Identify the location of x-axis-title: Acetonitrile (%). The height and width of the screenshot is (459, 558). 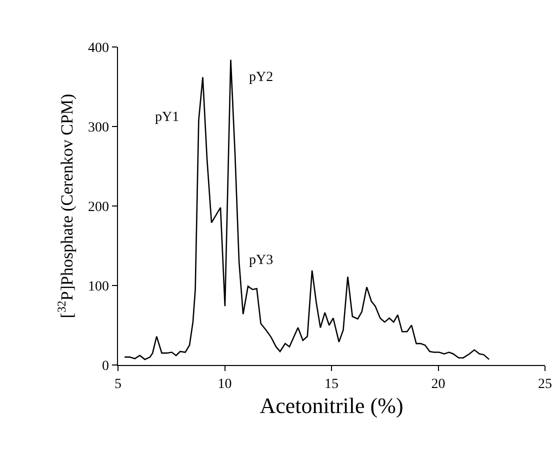
(332, 405).